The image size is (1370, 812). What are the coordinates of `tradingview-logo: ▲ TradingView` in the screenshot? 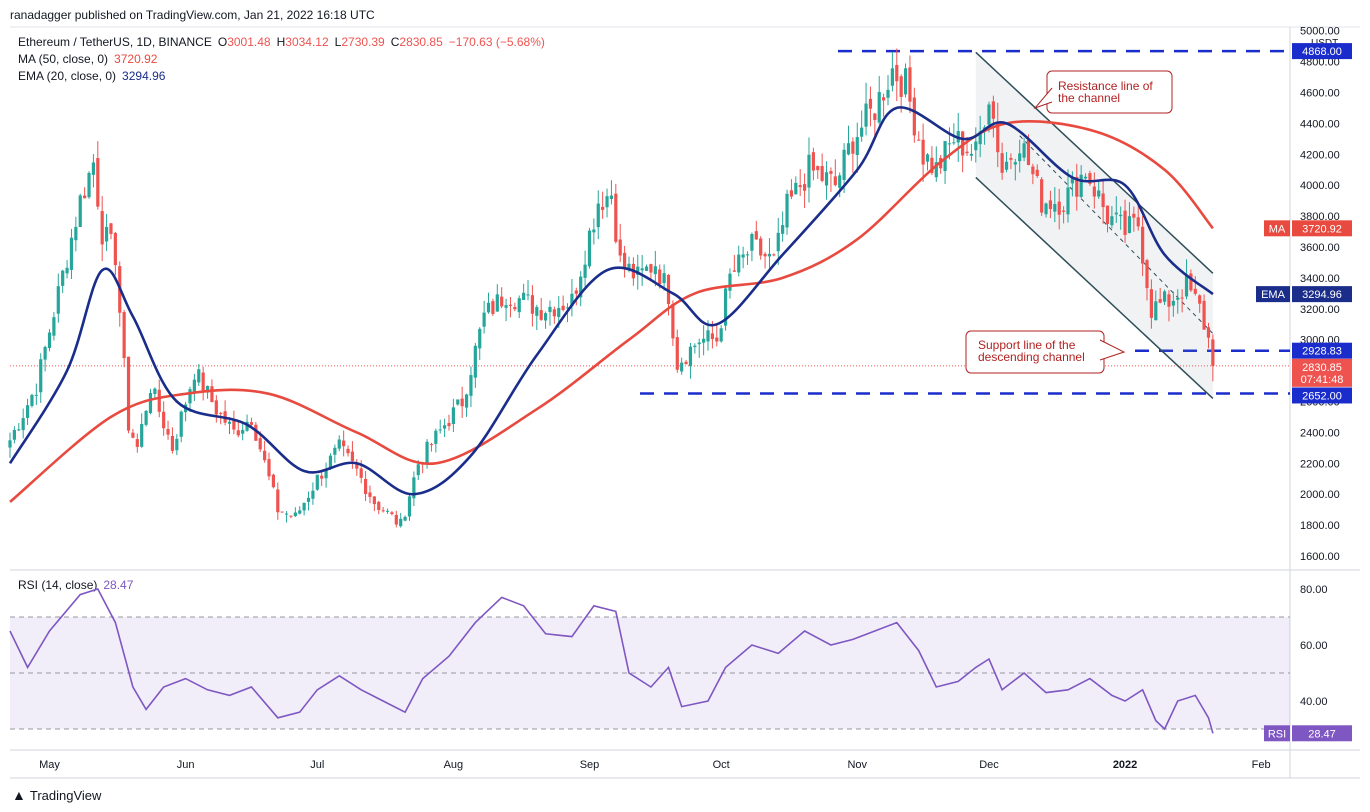 It's located at (56, 795).